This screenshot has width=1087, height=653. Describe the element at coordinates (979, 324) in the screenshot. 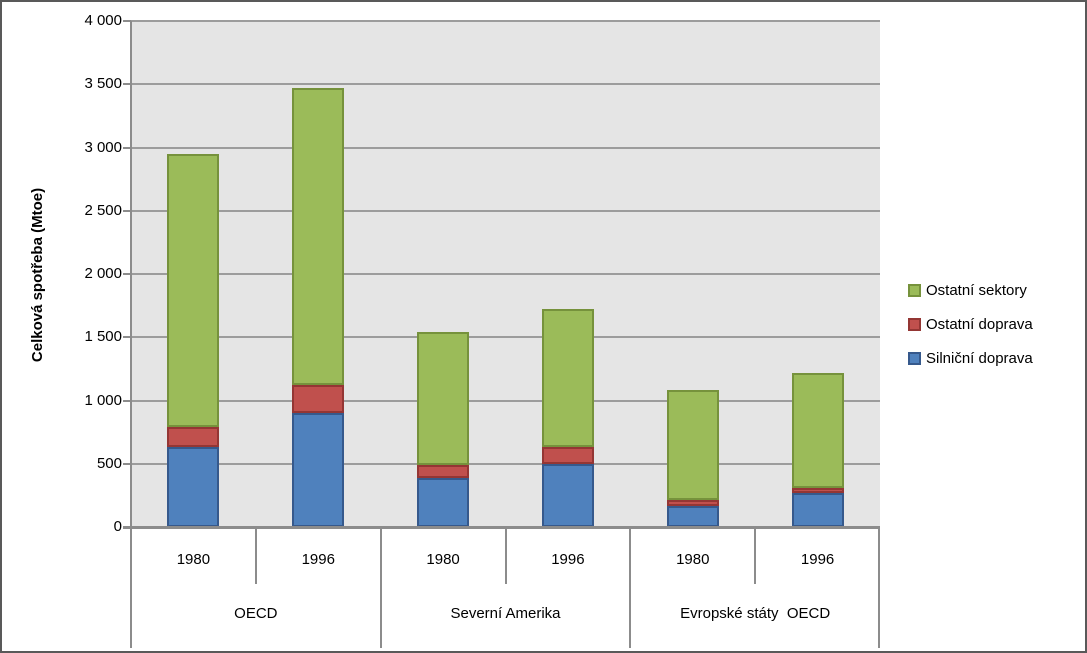

I see `legend-label: Ostatní doprava` at that location.